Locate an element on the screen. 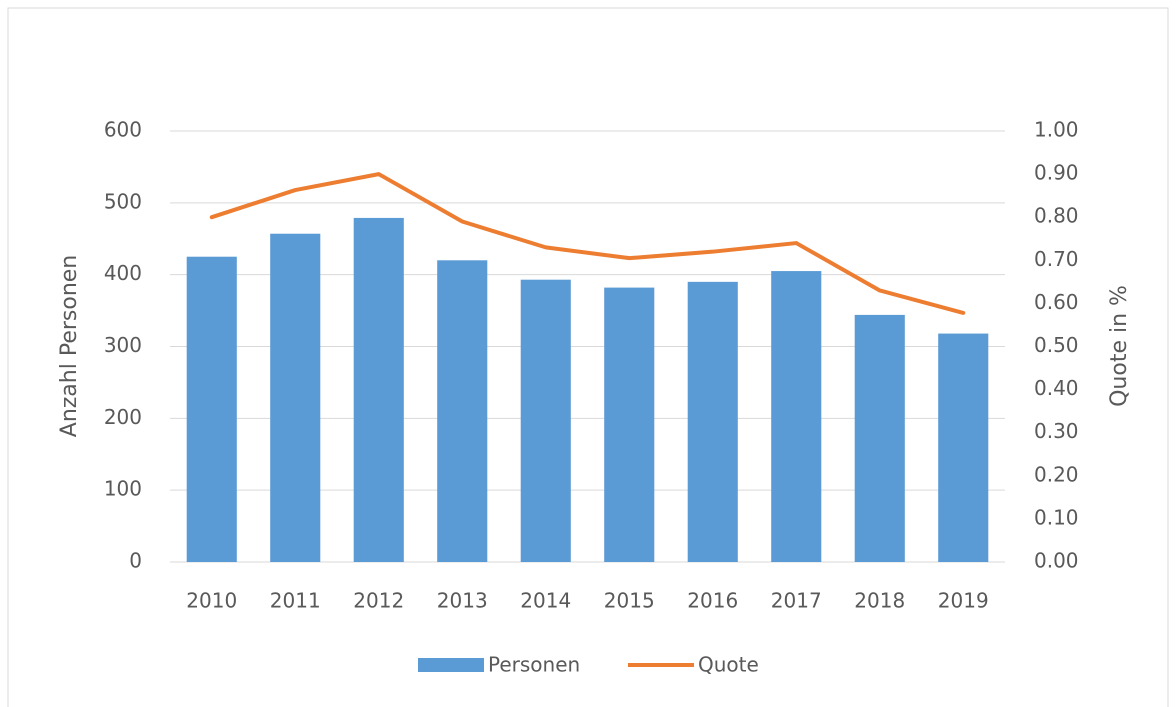 This screenshot has width=1176, height=707. y2-tick-label: 0.00 is located at coordinates (1056, 561).